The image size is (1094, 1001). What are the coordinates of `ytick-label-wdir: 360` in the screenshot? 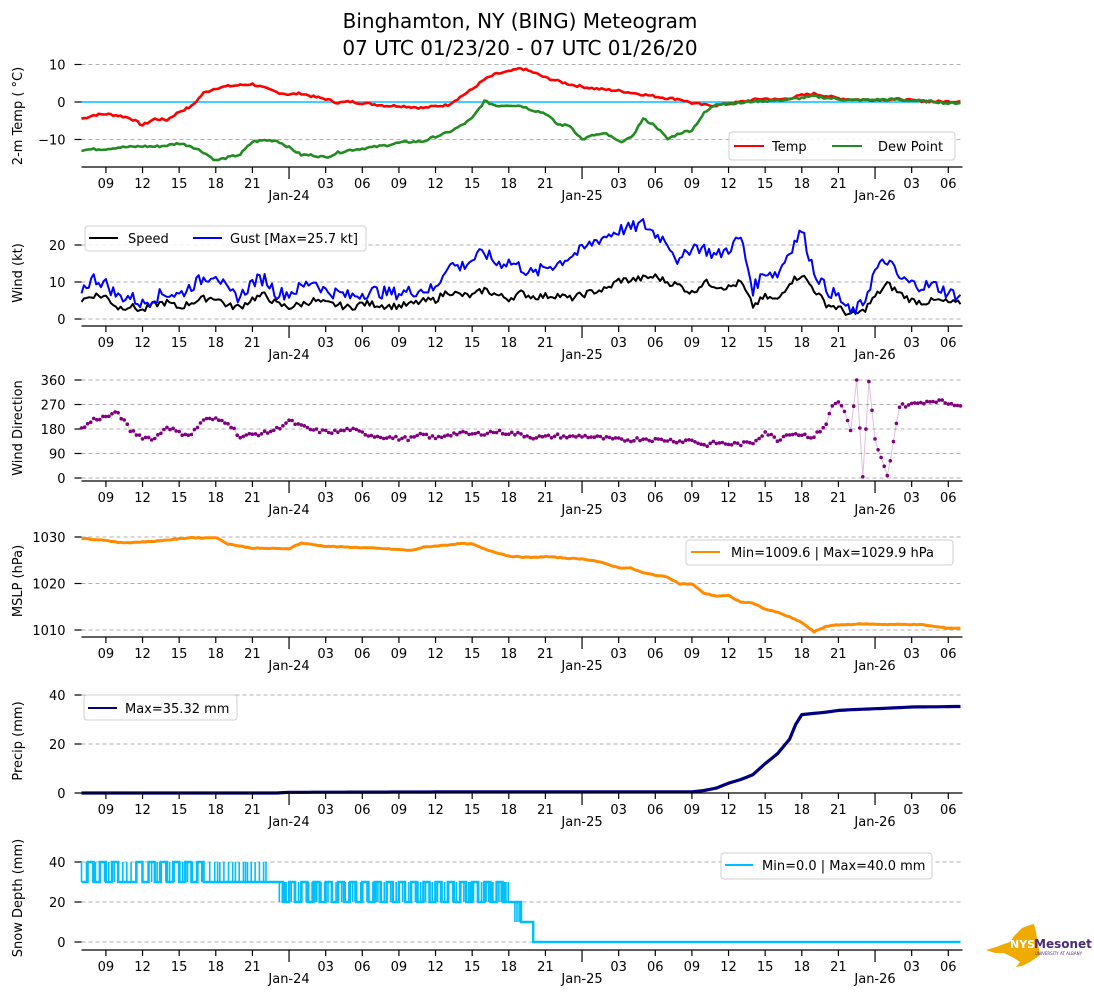 It's located at (53, 381).